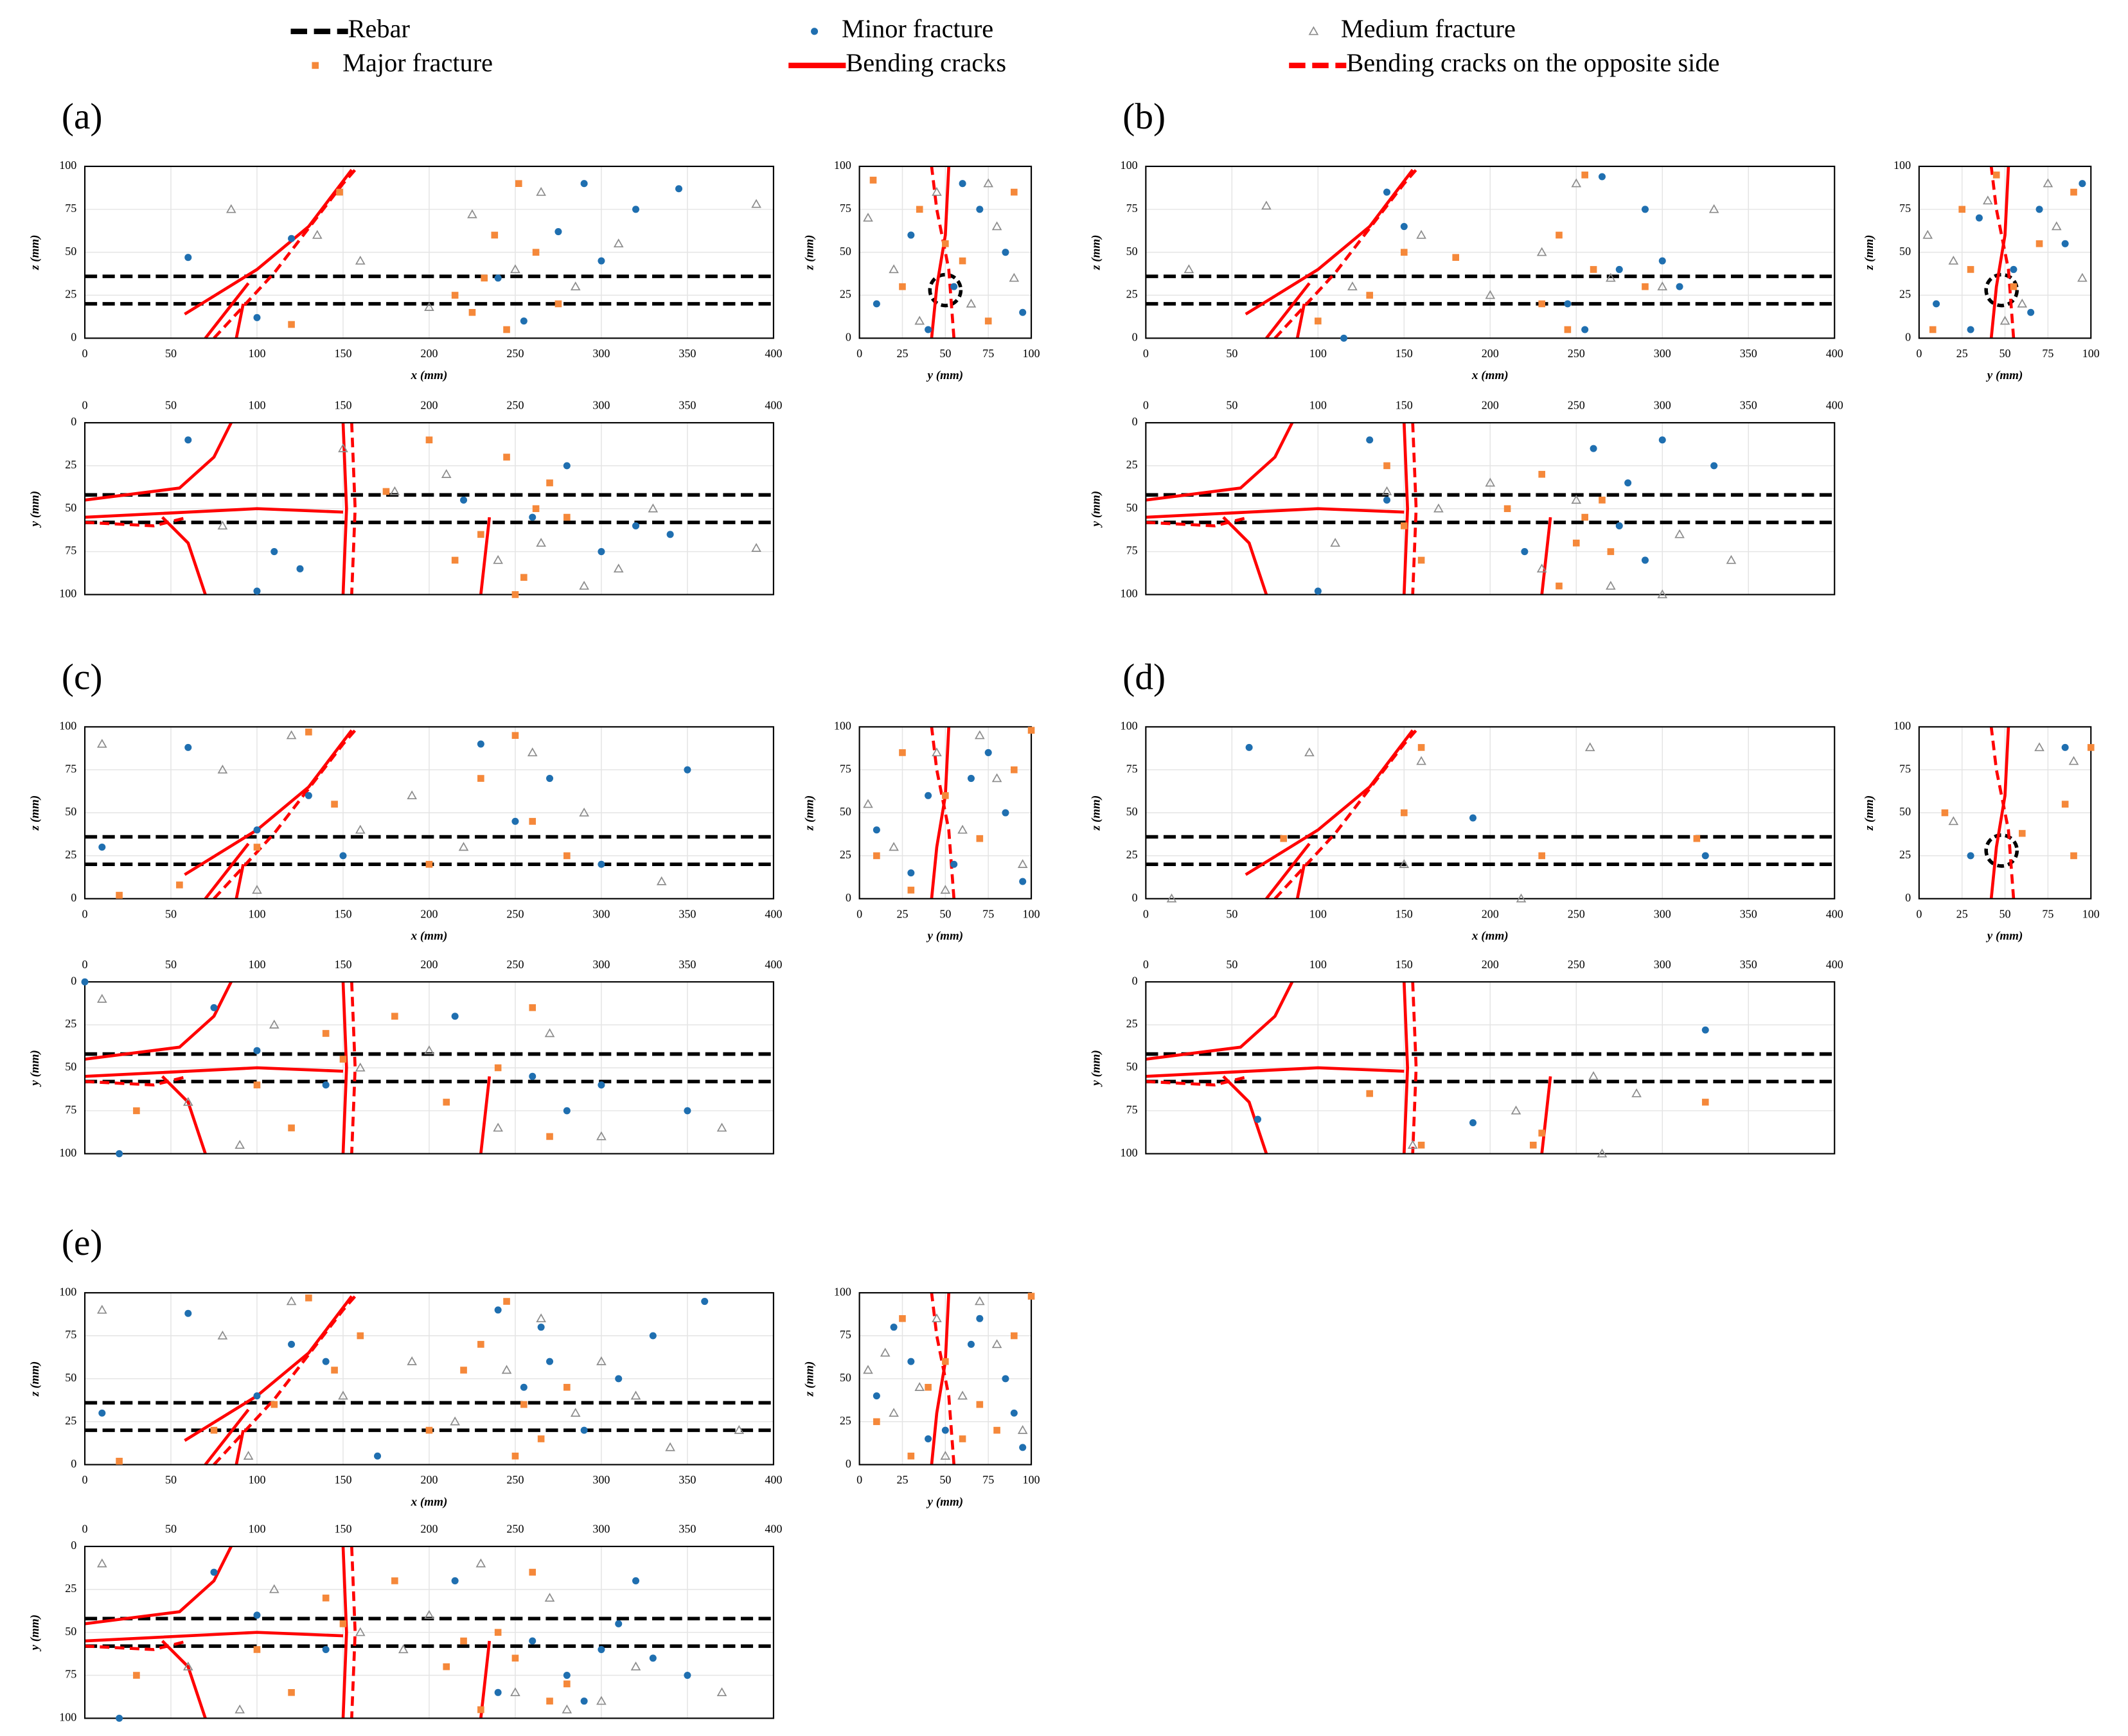 The width and height of the screenshot is (2128, 1736). I want to click on panel-label: (e), so click(82, 1243).